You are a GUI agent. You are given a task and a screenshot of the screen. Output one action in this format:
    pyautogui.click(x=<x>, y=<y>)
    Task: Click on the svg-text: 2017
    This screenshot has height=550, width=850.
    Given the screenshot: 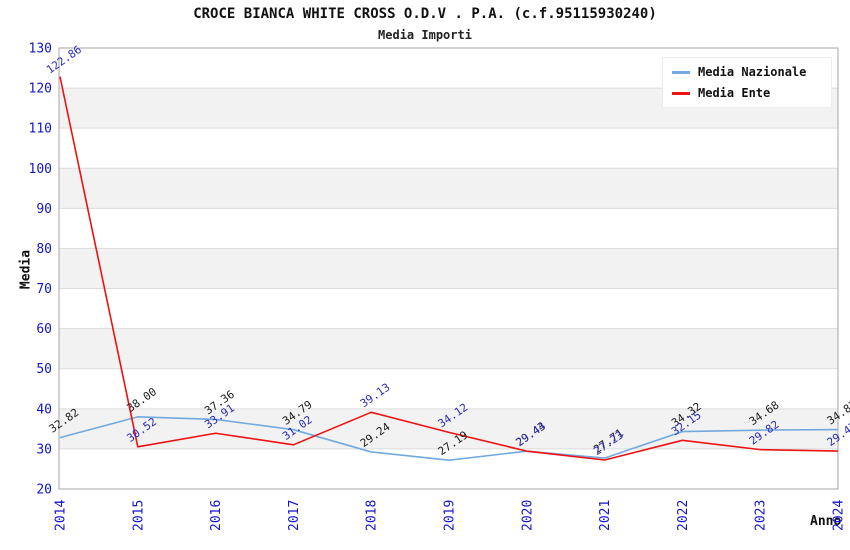 What is the action you would take?
    pyautogui.click(x=294, y=515)
    